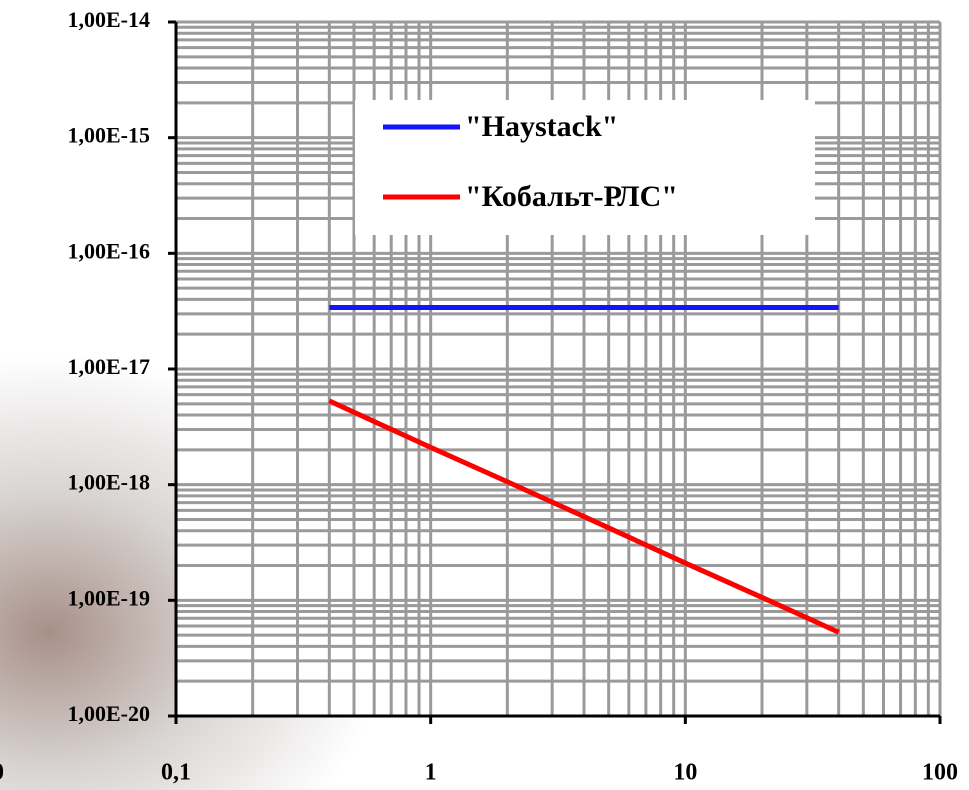  Describe the element at coordinates (685, 773) in the screenshot. I see `x-tick-label: 10` at that location.